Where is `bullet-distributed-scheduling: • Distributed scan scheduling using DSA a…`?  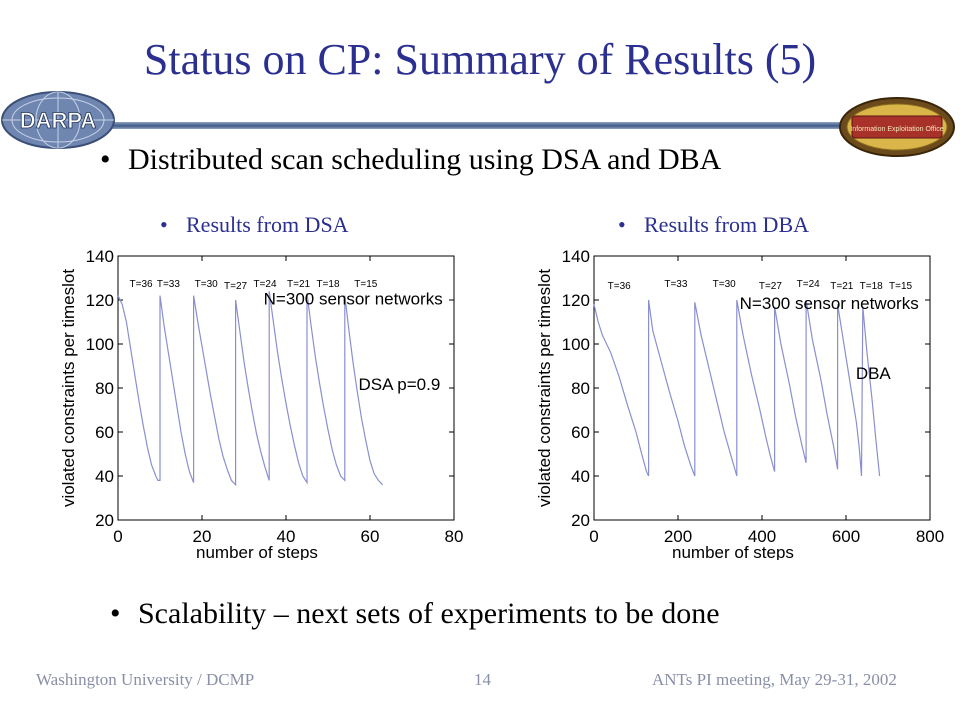
bullet-distributed-scheduling: • Distributed scan scheduling using DSA a… is located at coordinates (410, 160).